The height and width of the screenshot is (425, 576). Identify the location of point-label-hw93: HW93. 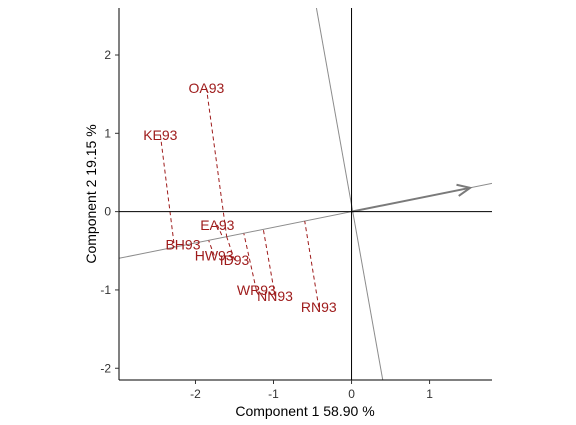
(214, 255).